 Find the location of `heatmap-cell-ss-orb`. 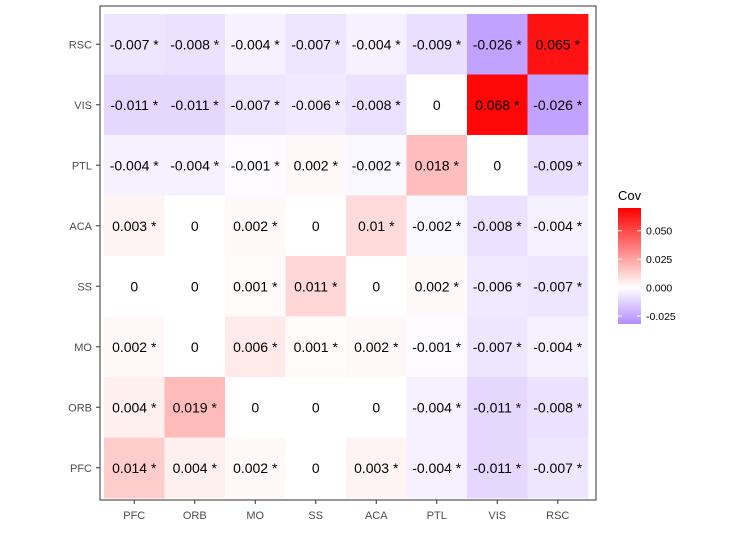

heatmap-cell-ss-orb is located at coordinates (195, 286).